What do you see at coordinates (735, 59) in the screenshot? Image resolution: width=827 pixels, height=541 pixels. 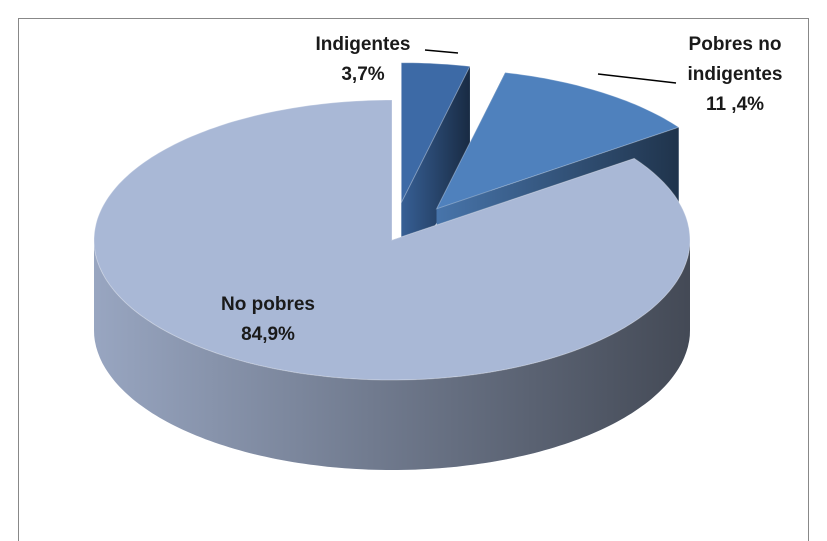 I see `category-label: Pobres no indigentes` at bounding box center [735, 59].